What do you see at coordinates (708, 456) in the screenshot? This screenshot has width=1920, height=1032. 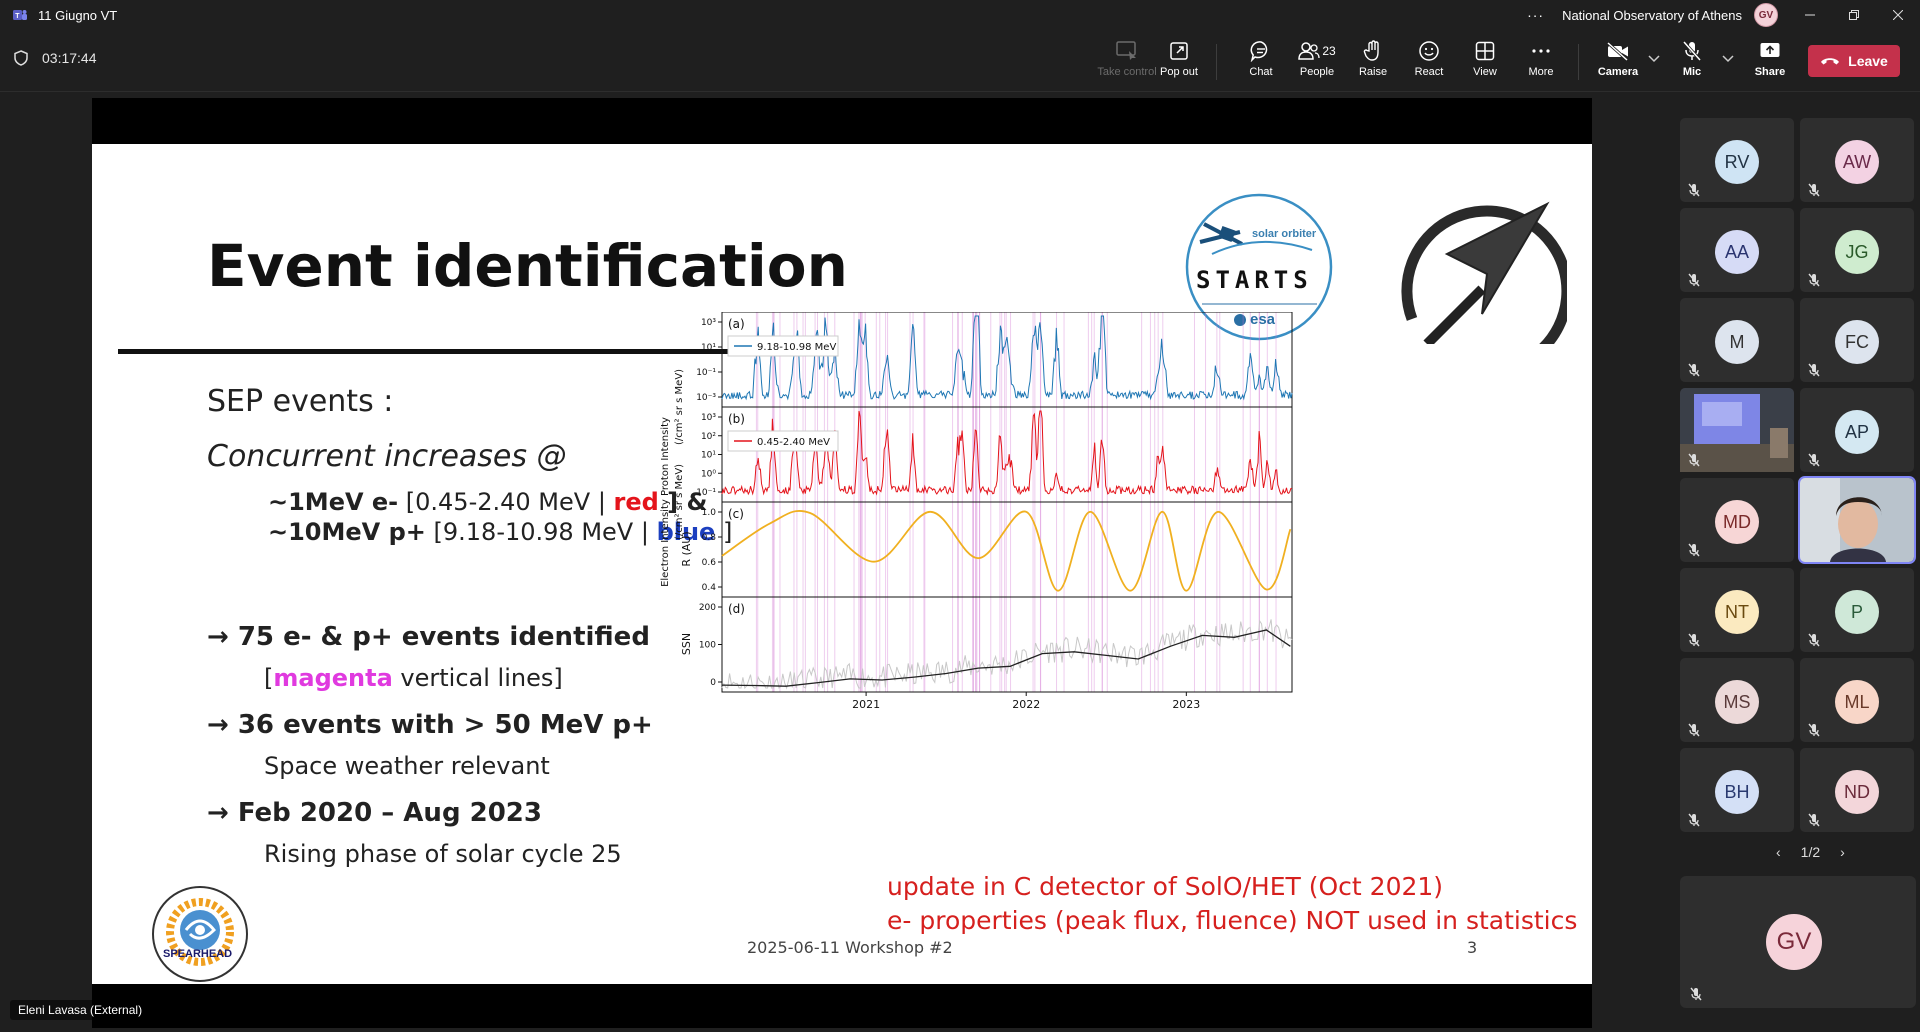 I see `y-tick-label: 10¹` at bounding box center [708, 456].